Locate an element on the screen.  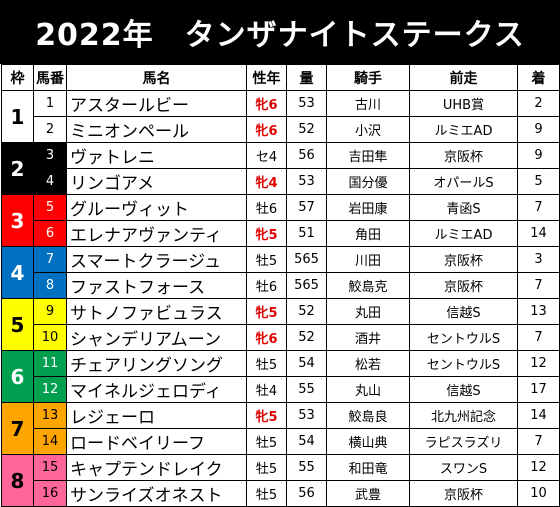
table-row: 14 ロードベイリーフ 牡5 54 横山典 ラピスラズリ 7 is located at coordinates (281, 441).